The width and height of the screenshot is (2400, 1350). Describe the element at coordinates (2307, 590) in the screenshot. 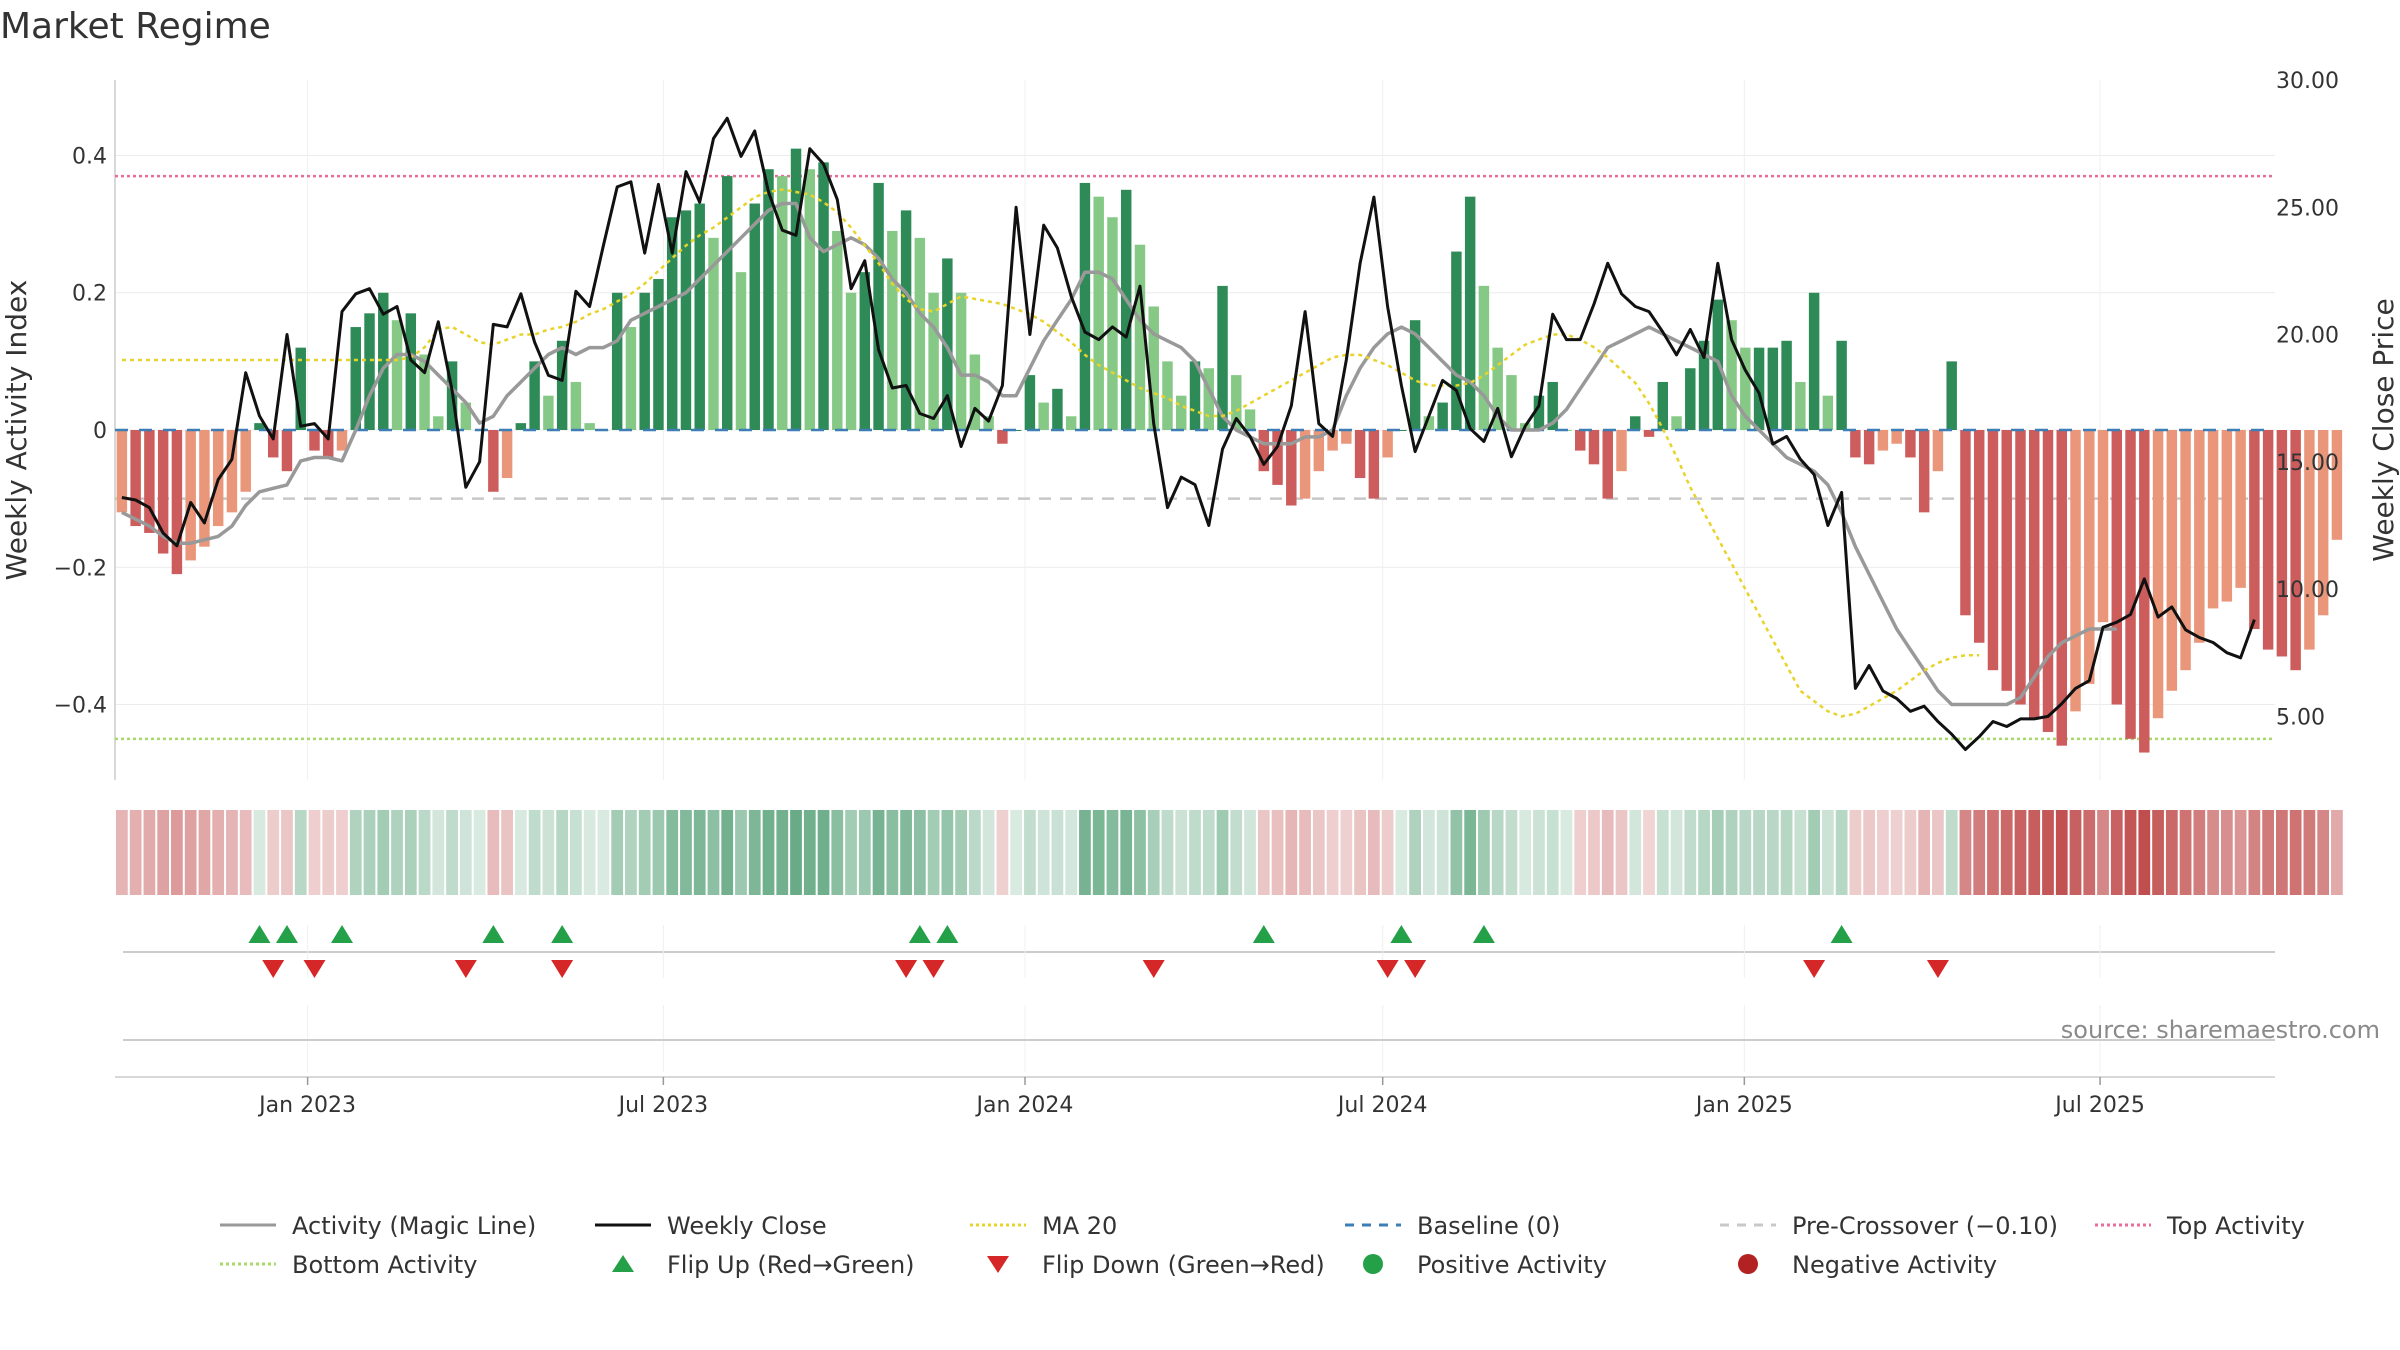

I see `y2-tick-label: 10.00` at that location.